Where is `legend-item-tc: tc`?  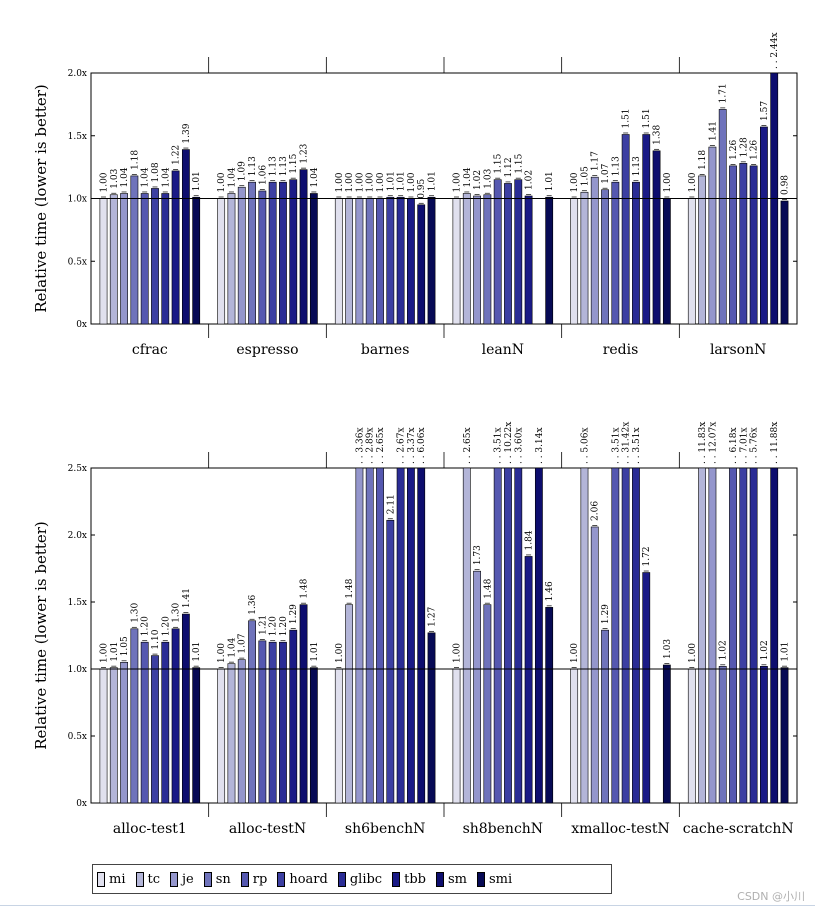
legend-item-tc: tc is located at coordinates (147, 879).